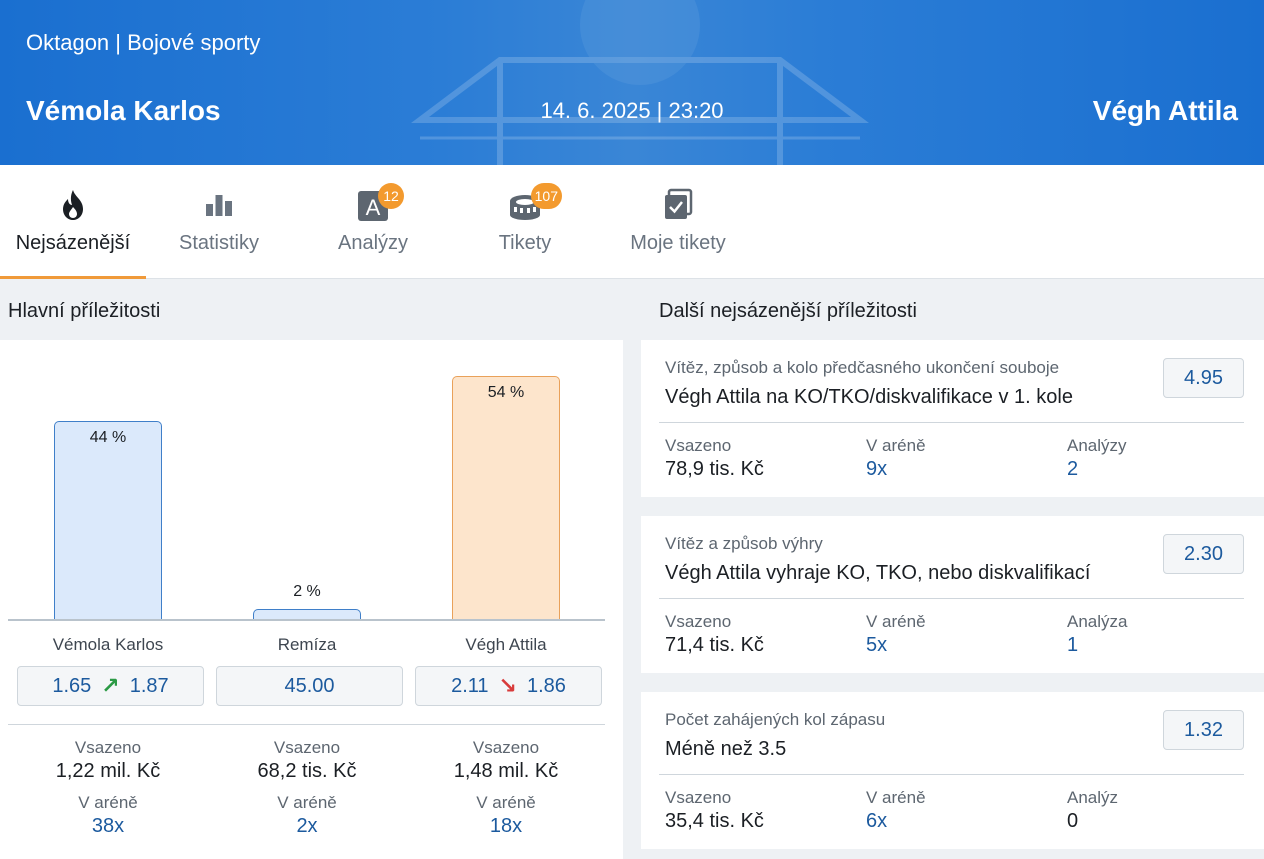  What do you see at coordinates (506, 392) in the screenshot?
I see `pct-label-away: 54 %` at bounding box center [506, 392].